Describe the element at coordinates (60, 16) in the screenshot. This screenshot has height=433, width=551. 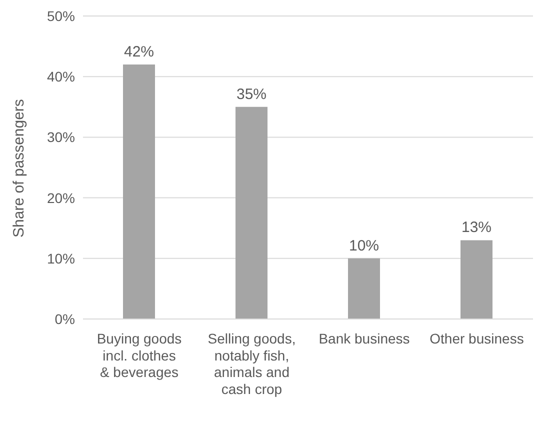
I see `y-tick-label: 50%` at that location.